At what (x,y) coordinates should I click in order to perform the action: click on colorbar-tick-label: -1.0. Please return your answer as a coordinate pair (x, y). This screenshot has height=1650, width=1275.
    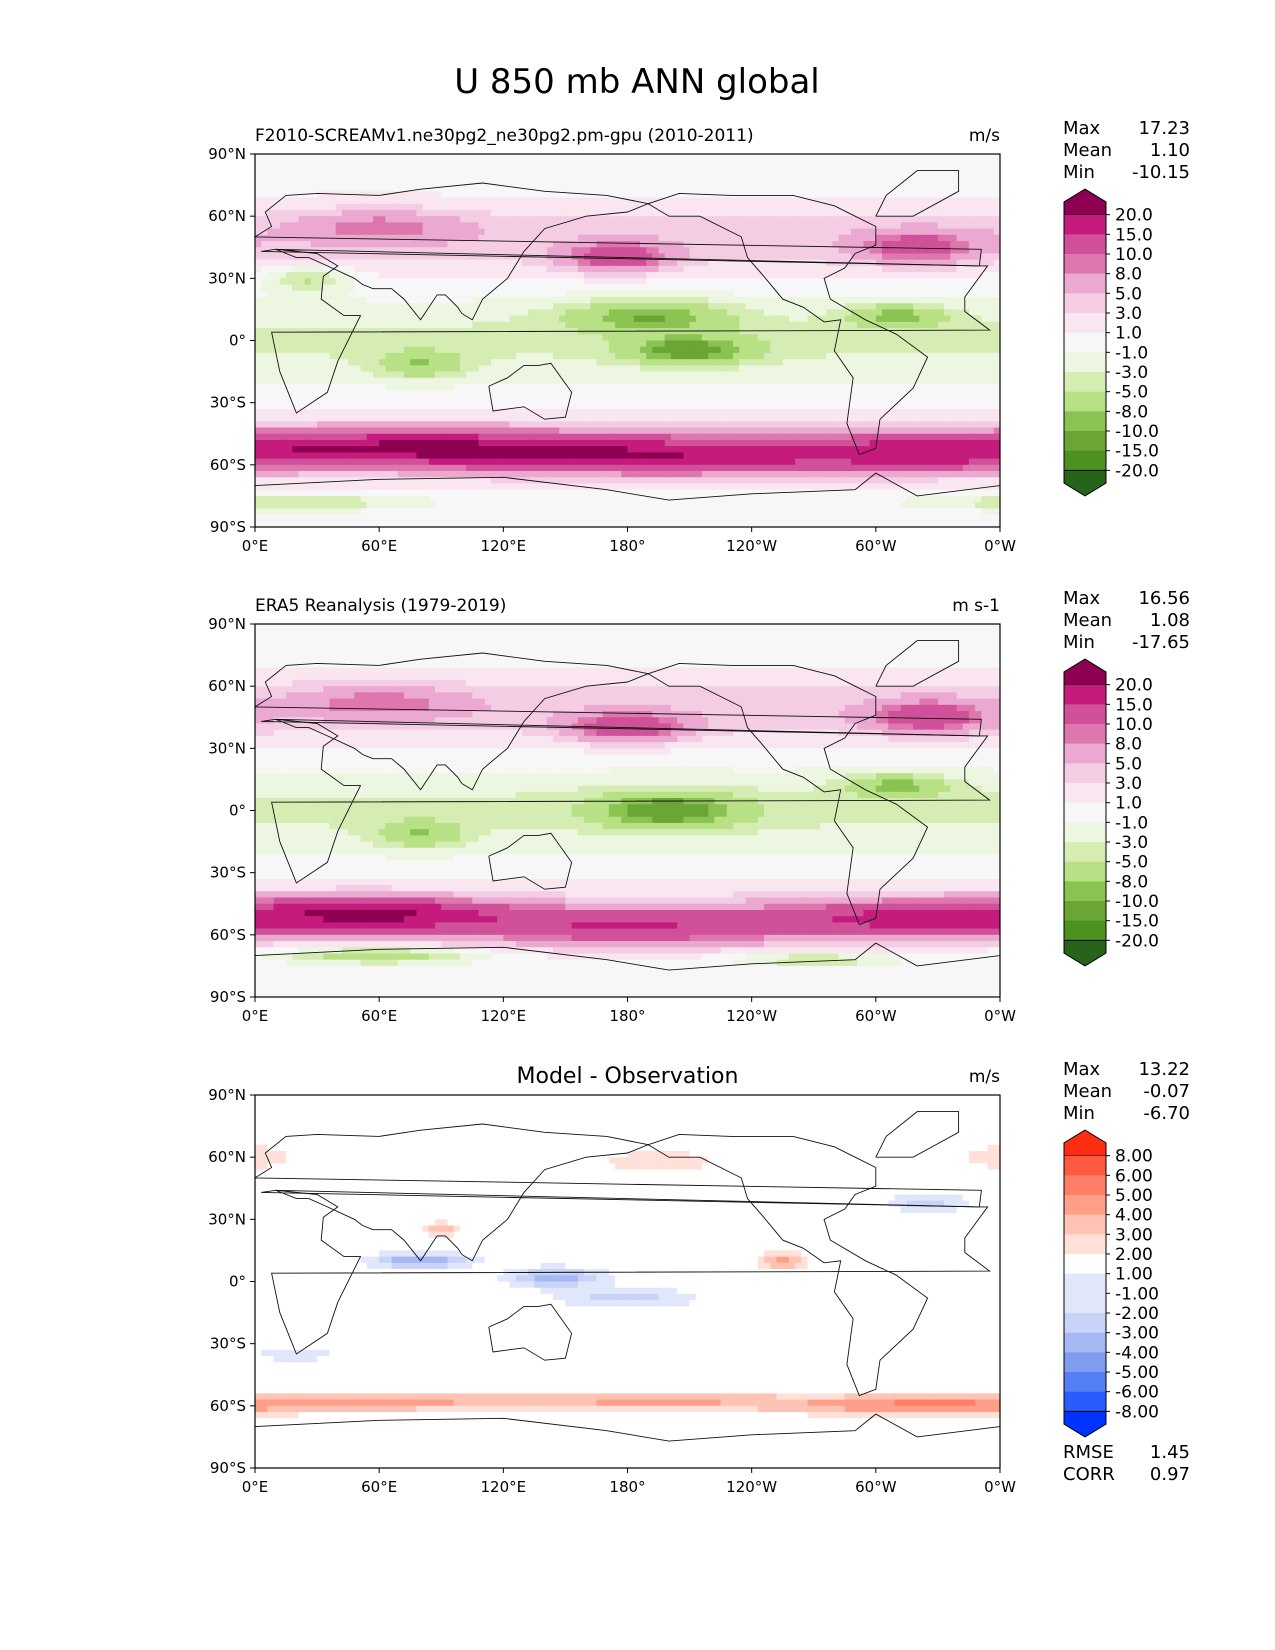
    Looking at the image, I should click on (1131, 823).